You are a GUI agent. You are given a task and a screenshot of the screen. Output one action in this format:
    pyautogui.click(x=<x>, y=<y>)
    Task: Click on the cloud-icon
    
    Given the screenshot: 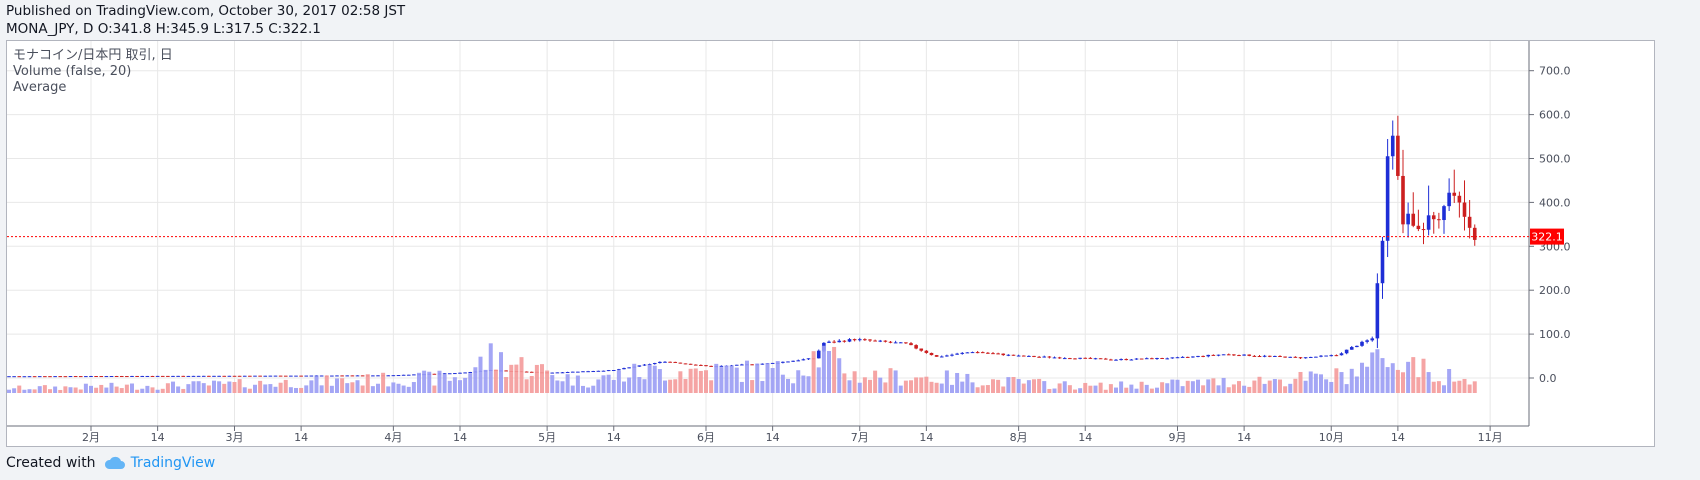 What is the action you would take?
    pyautogui.click(x=114, y=462)
    